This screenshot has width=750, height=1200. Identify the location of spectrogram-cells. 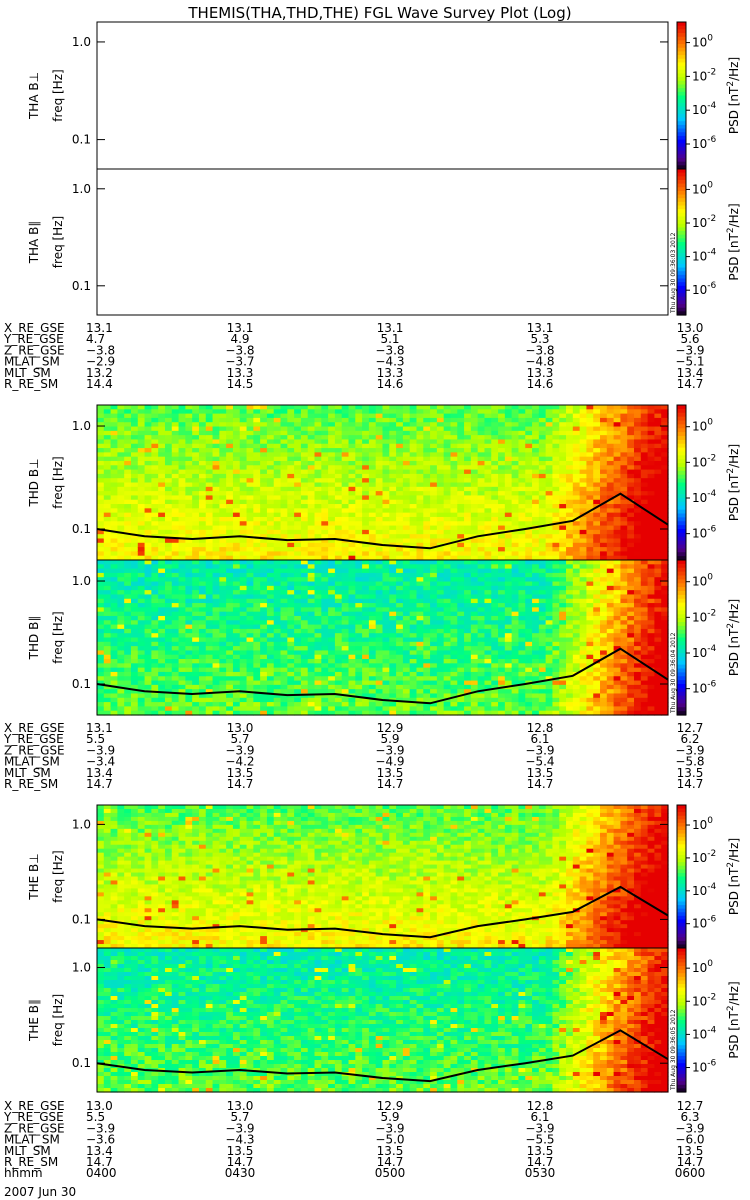
(383, 638).